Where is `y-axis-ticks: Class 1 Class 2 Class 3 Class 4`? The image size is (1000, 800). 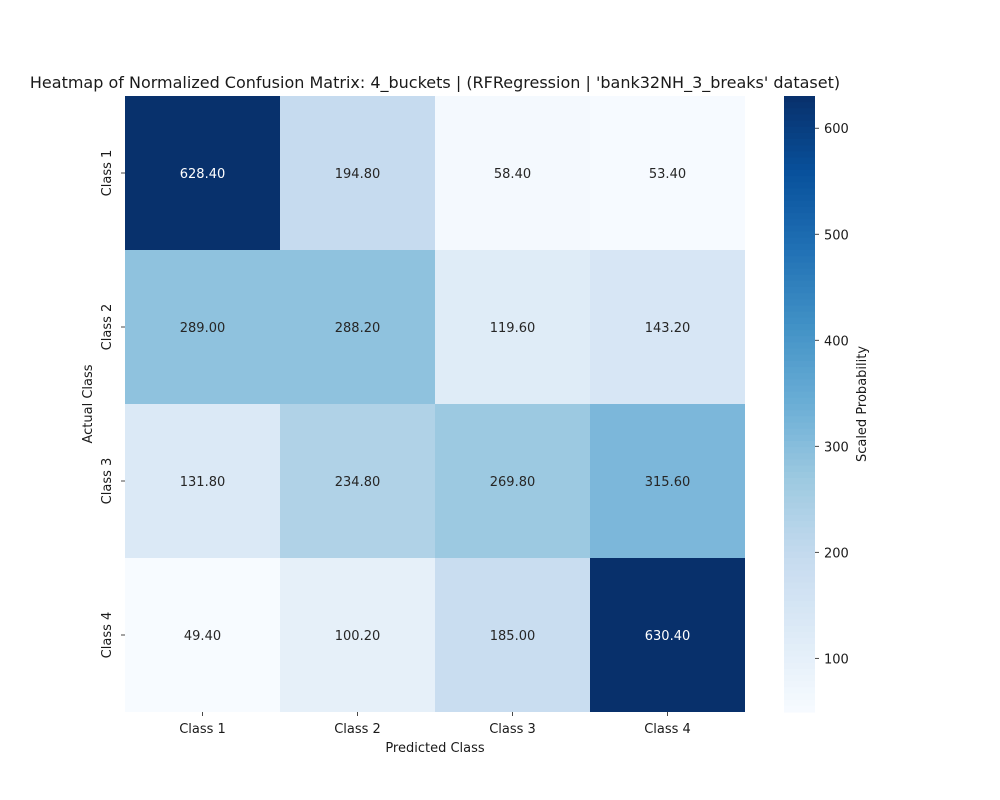 y-axis-ticks: Class 1 Class 2 Class 3 Class 4 is located at coordinates (112, 404).